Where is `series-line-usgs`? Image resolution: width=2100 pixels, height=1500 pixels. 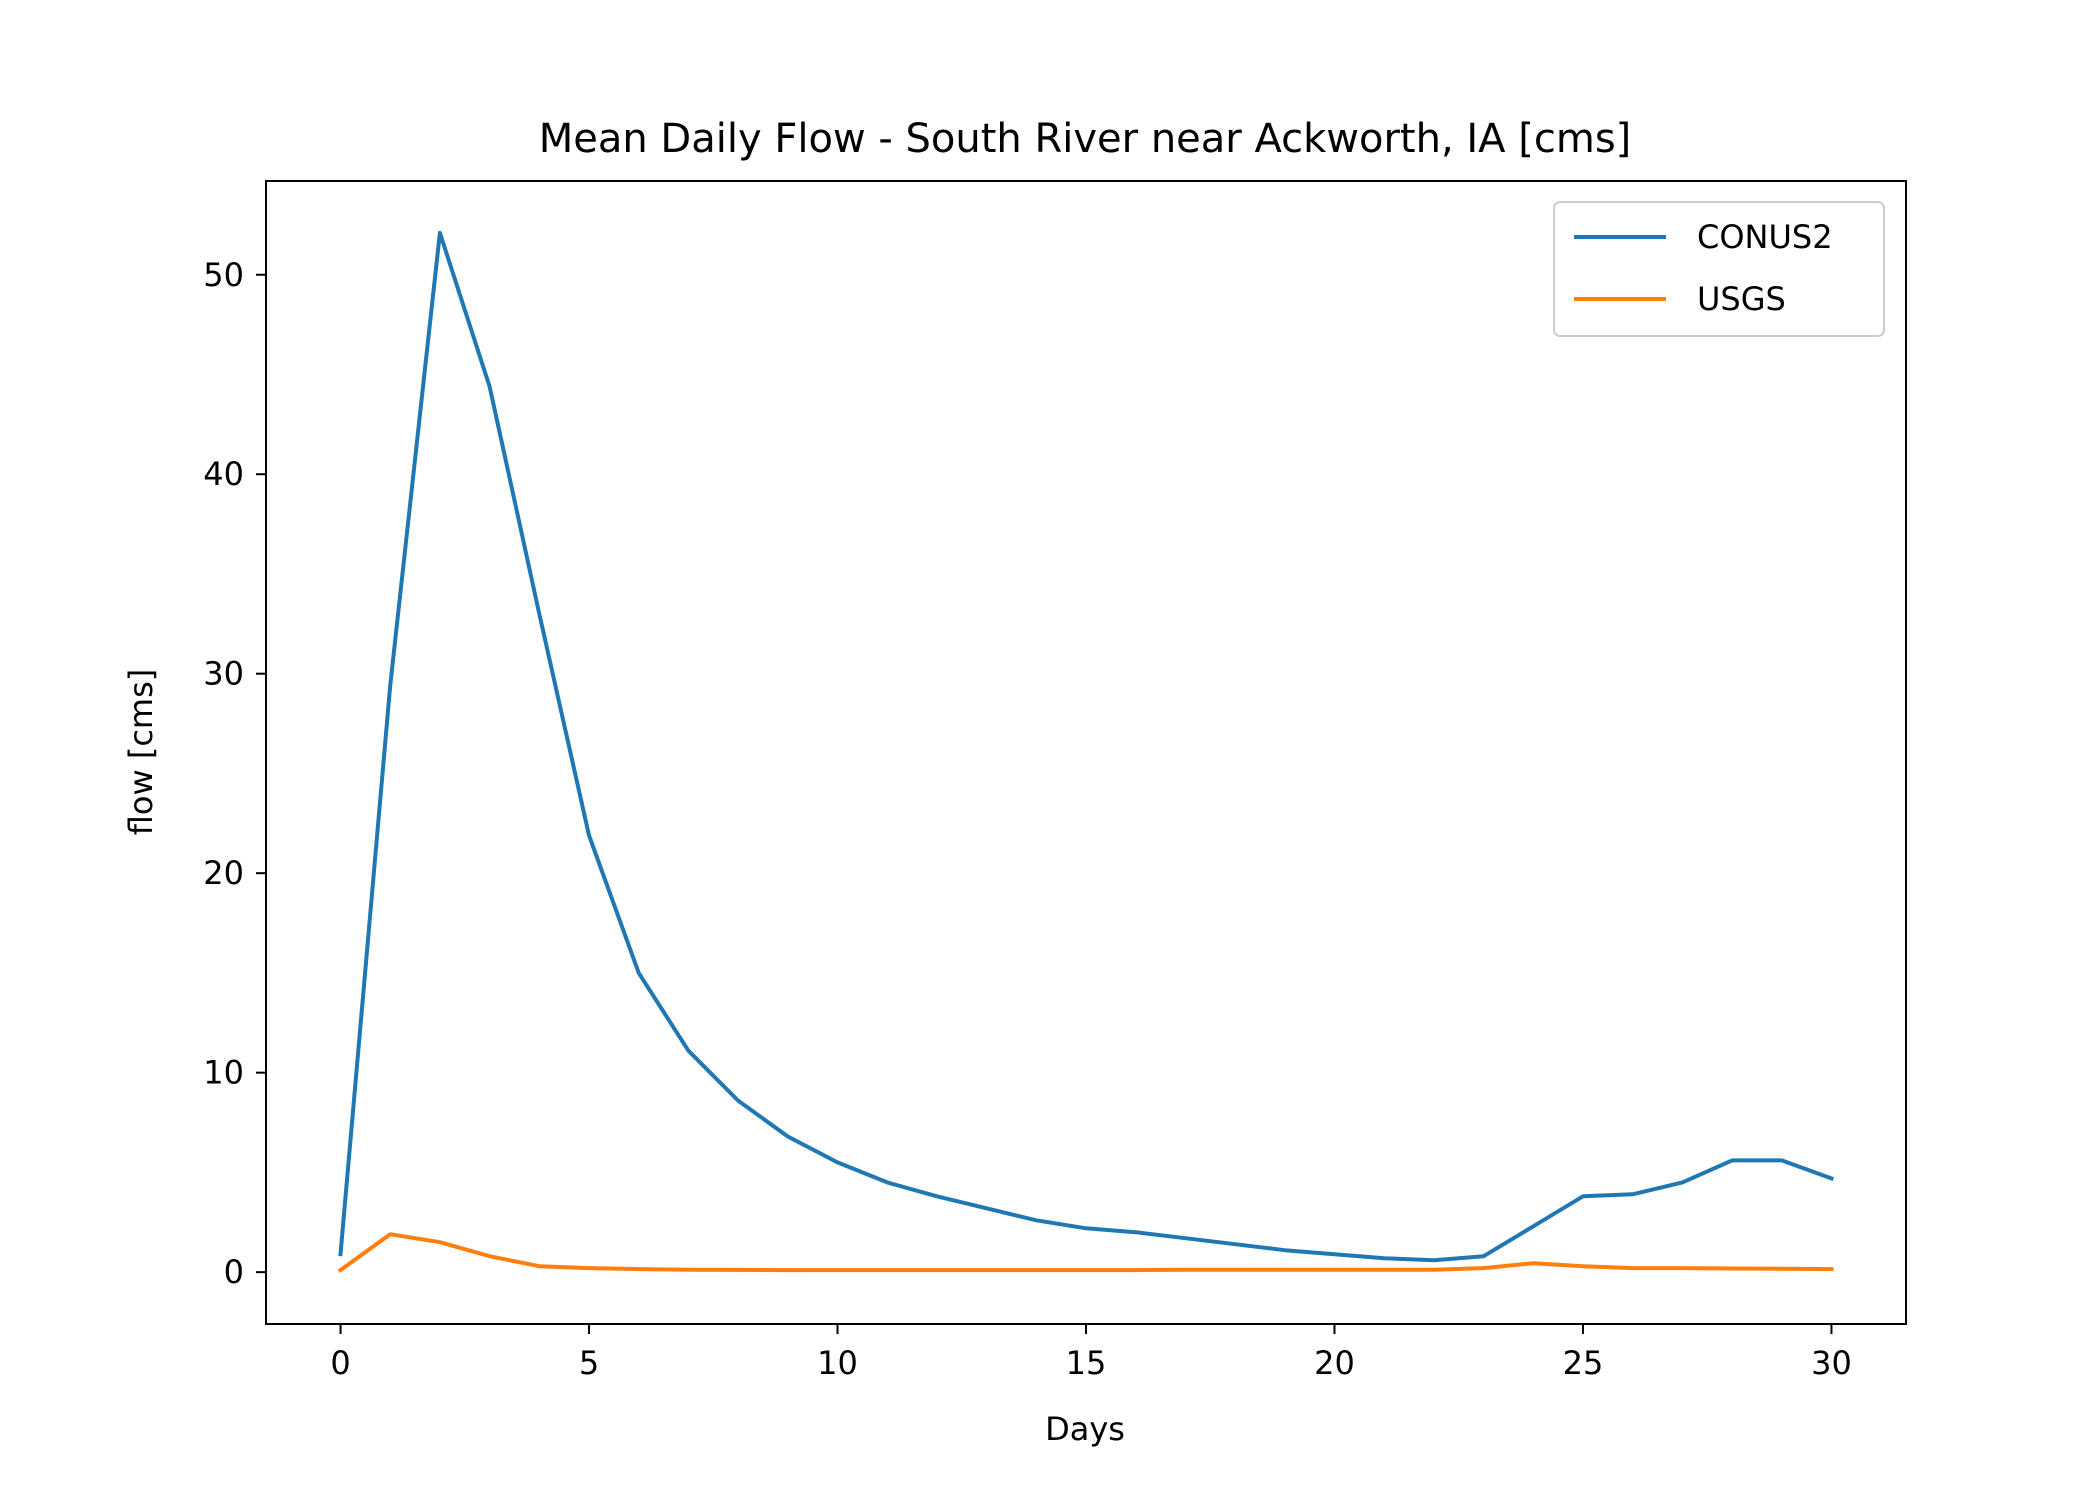 series-line-usgs is located at coordinates (1085, 1252).